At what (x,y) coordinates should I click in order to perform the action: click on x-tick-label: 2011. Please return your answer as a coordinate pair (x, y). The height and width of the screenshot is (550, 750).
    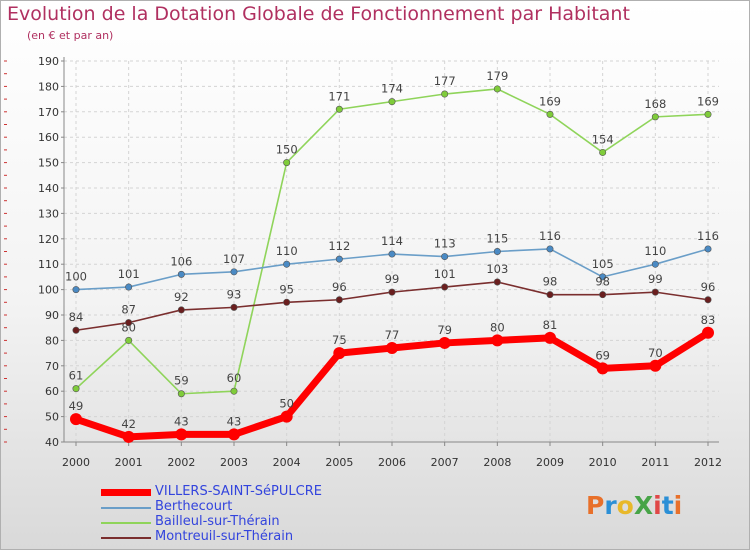
    Looking at the image, I should click on (655, 462).